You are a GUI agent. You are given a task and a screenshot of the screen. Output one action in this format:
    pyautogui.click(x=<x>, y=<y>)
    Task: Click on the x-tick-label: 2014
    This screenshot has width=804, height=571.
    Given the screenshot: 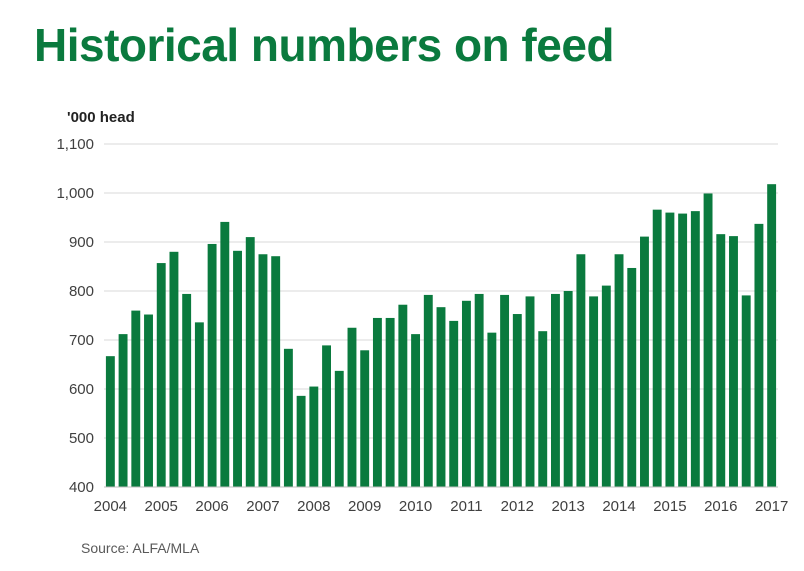 What is the action you would take?
    pyautogui.click(x=618, y=506)
    